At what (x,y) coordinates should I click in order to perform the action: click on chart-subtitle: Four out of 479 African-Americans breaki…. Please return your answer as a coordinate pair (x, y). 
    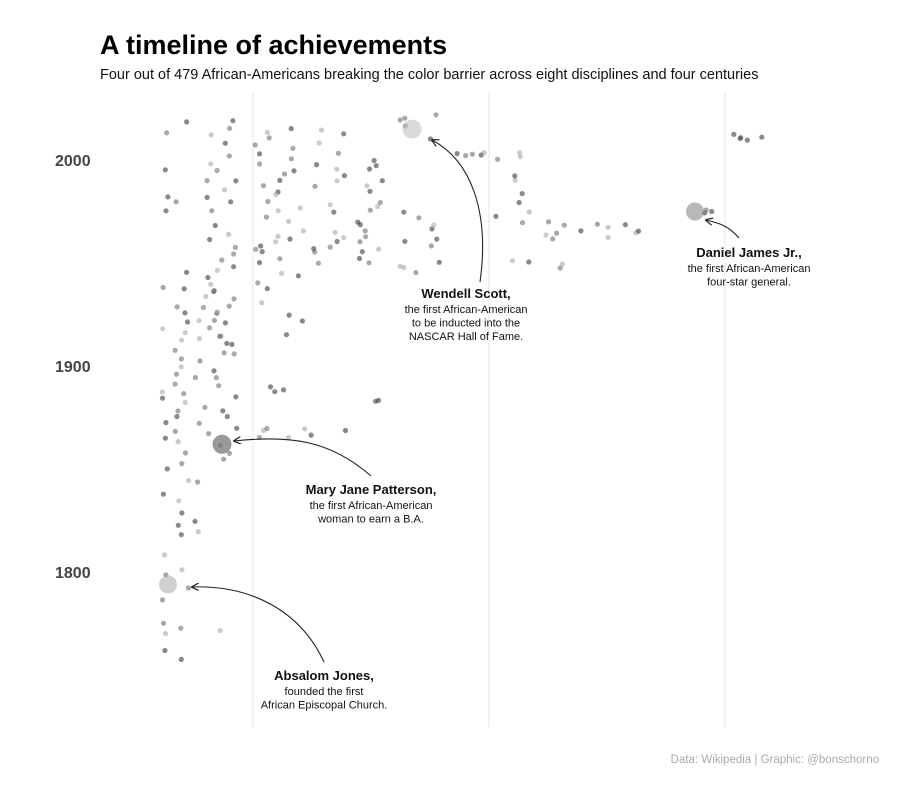
    Looking at the image, I should click on (429, 75).